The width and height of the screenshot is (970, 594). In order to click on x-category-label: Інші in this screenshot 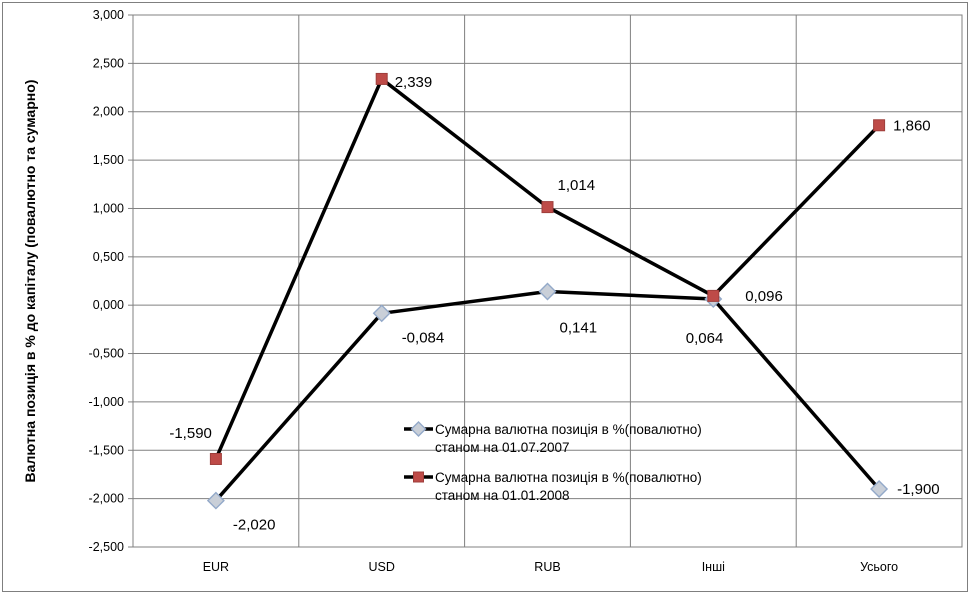, I will do `click(713, 567)`.